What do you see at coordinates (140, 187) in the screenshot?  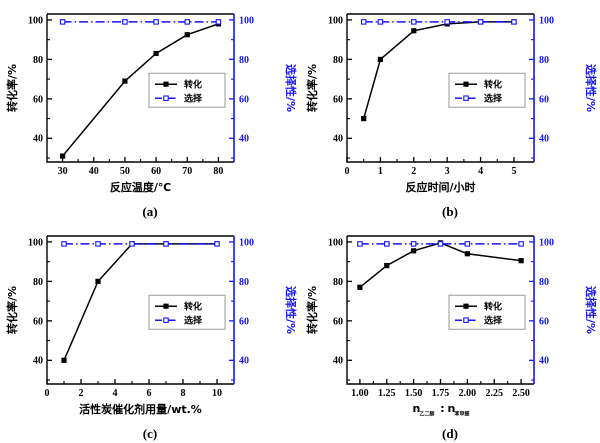 I see `x-axis-label: 反应温度/℃` at bounding box center [140, 187].